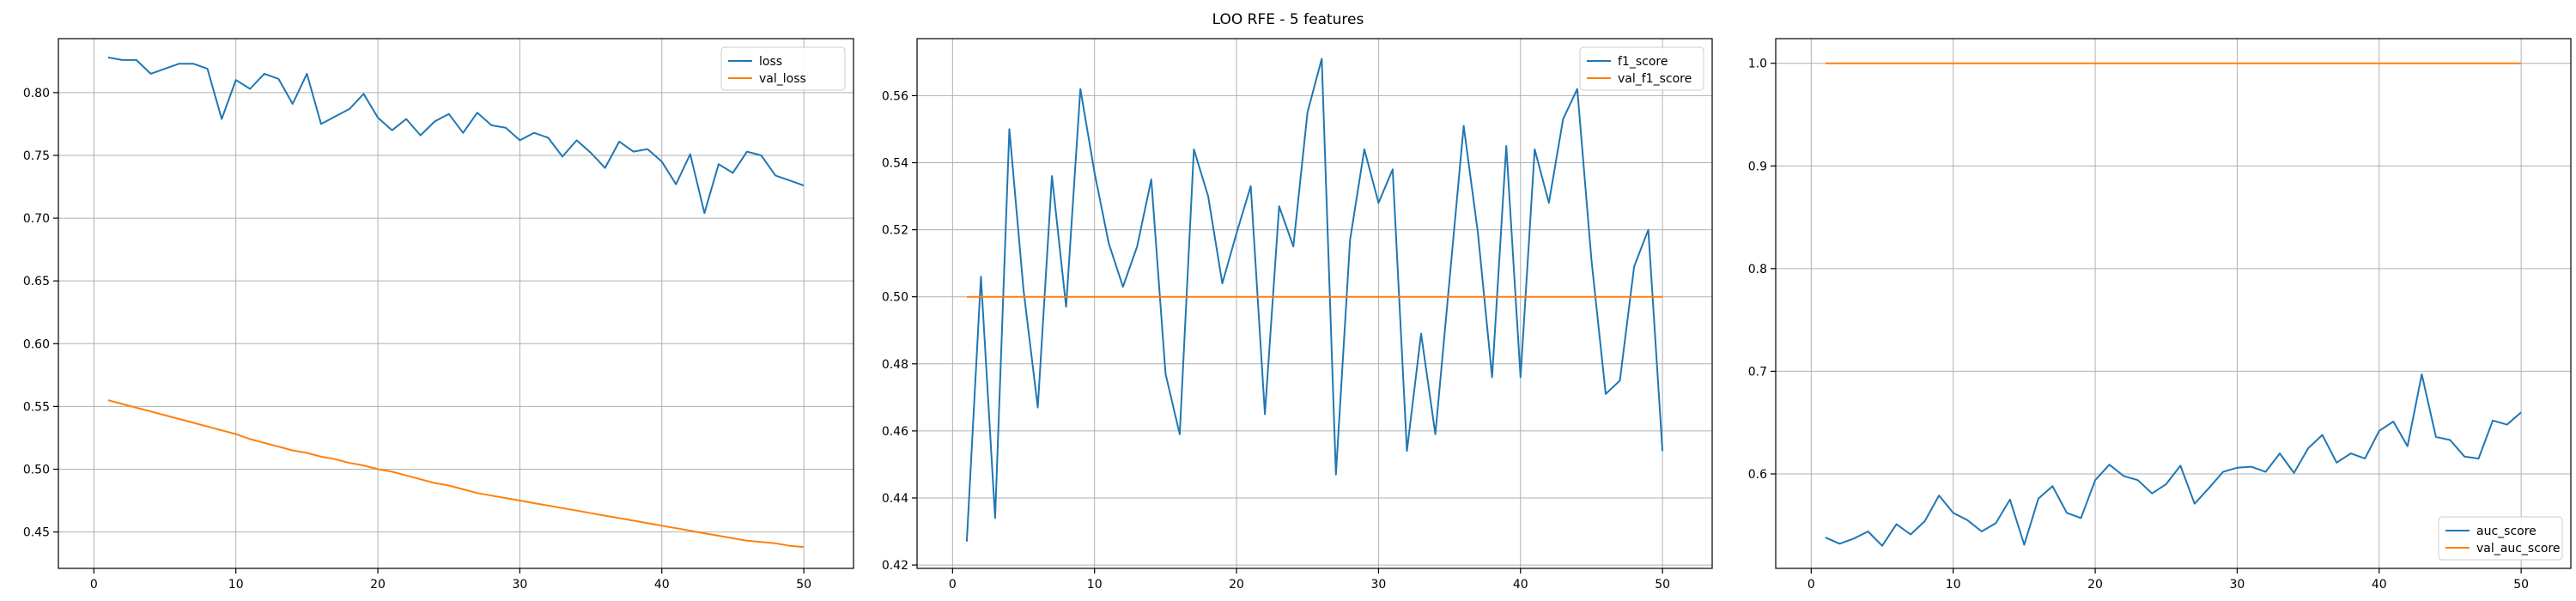 The height and width of the screenshot is (601, 2576). I want to click on series-line-val-loss, so click(456, 474).